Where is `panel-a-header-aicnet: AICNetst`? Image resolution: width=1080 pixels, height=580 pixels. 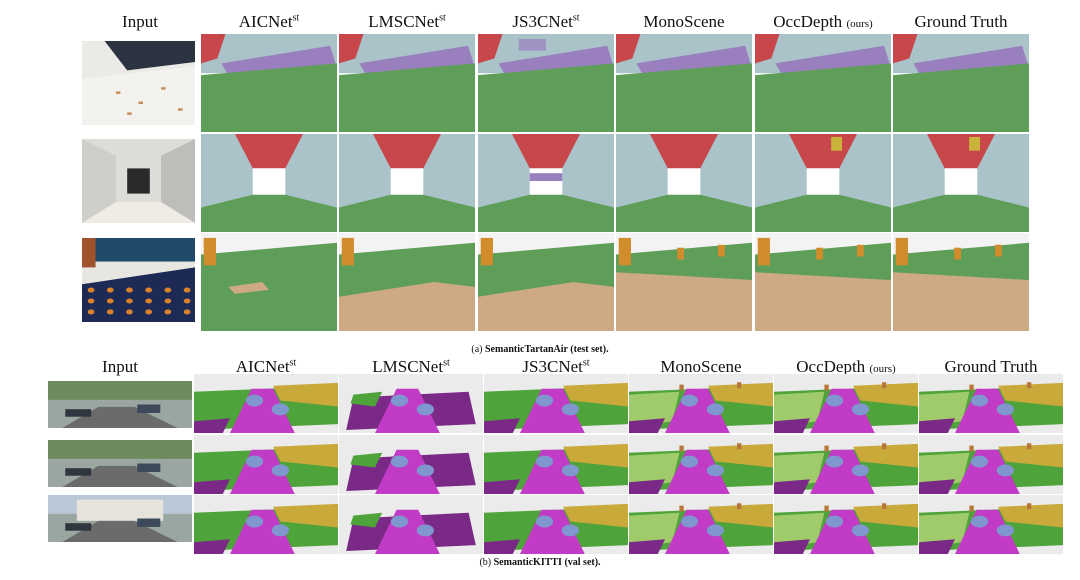
panel-a-header-aicnet: AICNetst is located at coordinates (269, 21).